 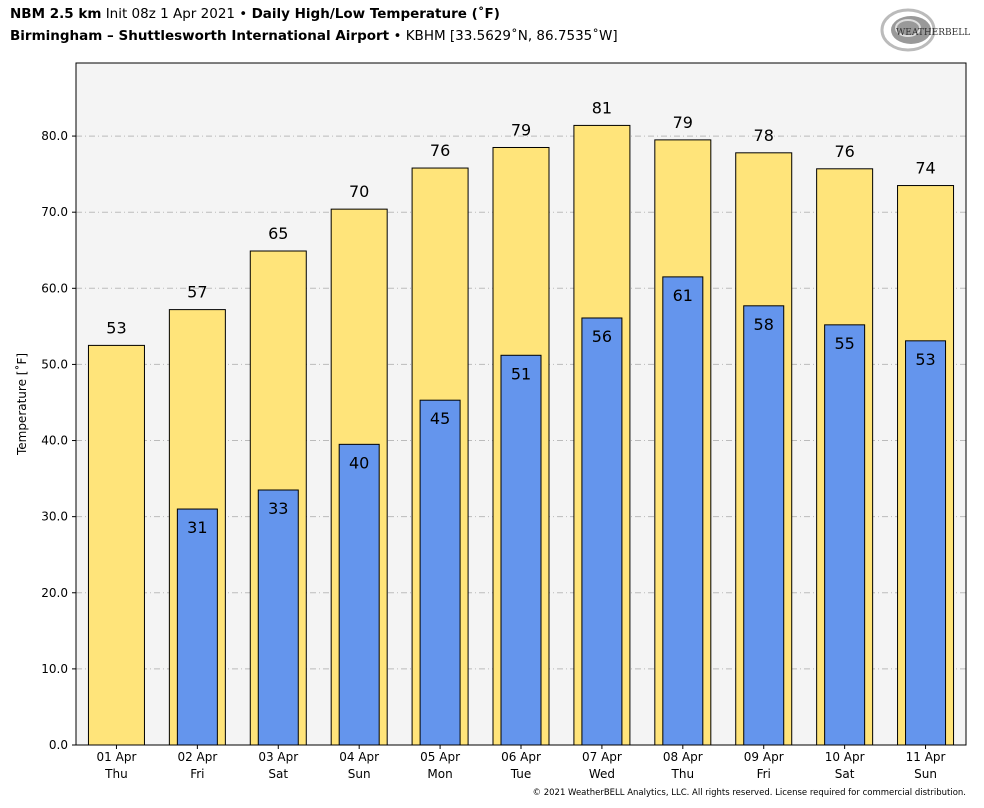 What do you see at coordinates (521, 373) in the screenshot?
I see `low-label: 51` at bounding box center [521, 373].